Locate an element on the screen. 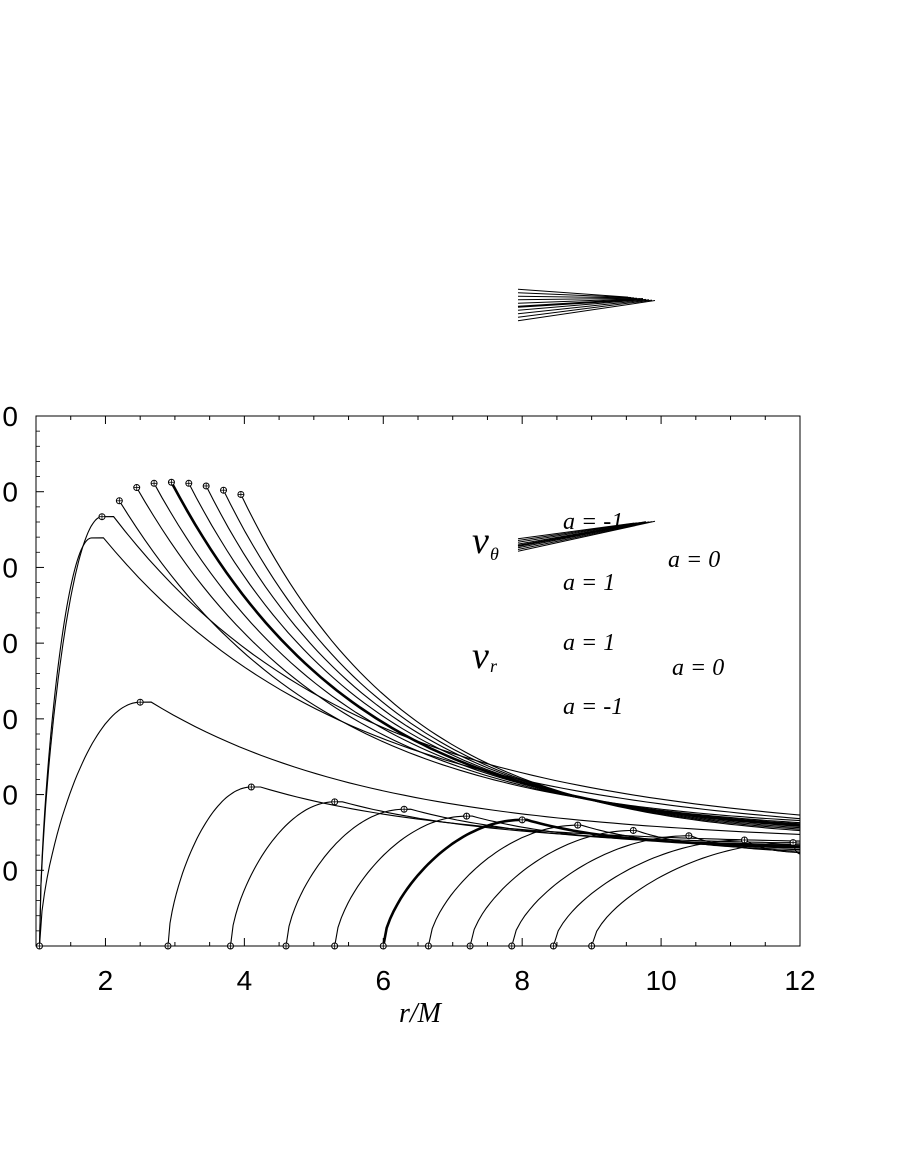  nu-r-top-label: a = 1 is located at coordinates (589, 643).